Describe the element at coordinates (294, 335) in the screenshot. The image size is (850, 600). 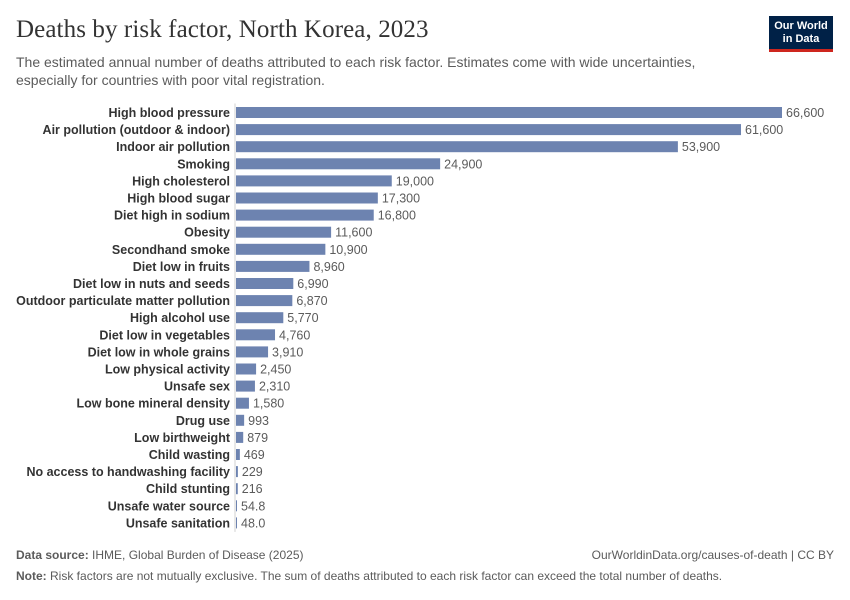
I see `value-label: 4,760` at that location.